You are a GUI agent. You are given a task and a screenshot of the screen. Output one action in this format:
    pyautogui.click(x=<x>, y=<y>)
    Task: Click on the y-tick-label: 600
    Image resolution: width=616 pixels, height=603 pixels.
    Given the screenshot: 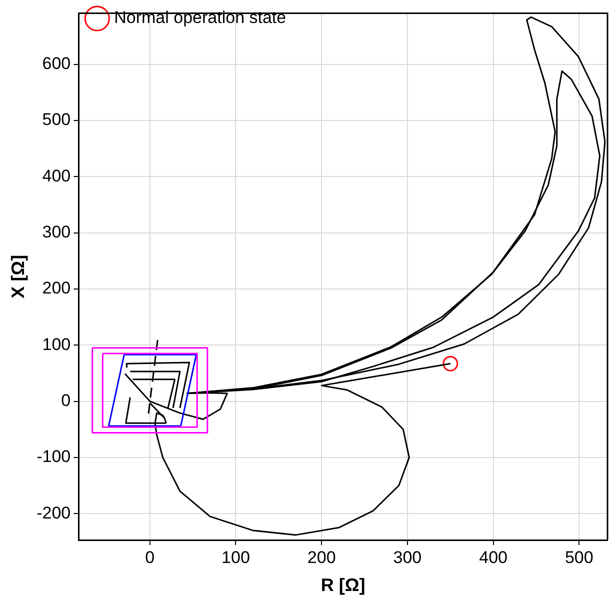 What is the action you would take?
    pyautogui.click(x=56, y=63)
    